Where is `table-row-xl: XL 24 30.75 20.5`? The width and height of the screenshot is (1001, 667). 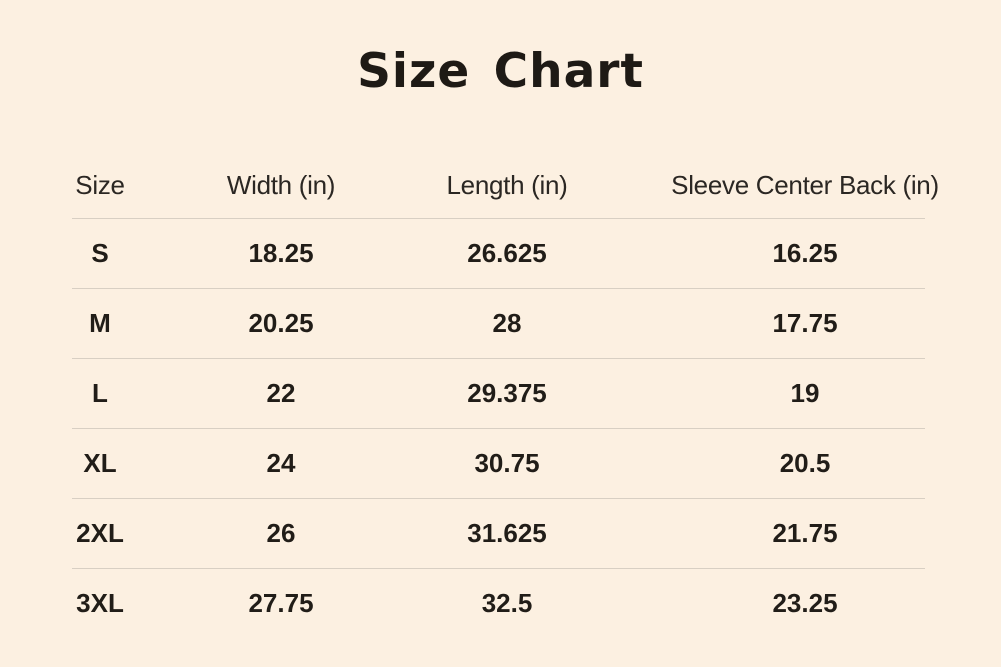 table-row-xl: XL 24 30.75 20.5 is located at coordinates (498, 464).